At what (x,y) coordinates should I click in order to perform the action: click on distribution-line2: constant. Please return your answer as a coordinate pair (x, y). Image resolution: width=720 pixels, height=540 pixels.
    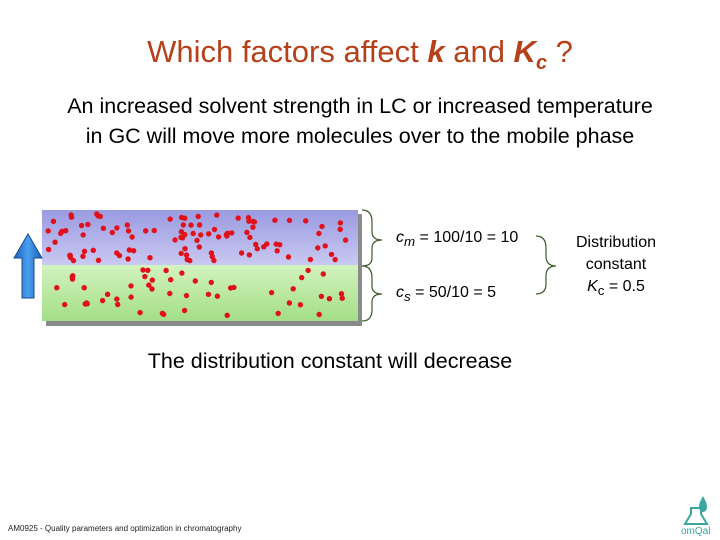
    Looking at the image, I should click on (616, 264).